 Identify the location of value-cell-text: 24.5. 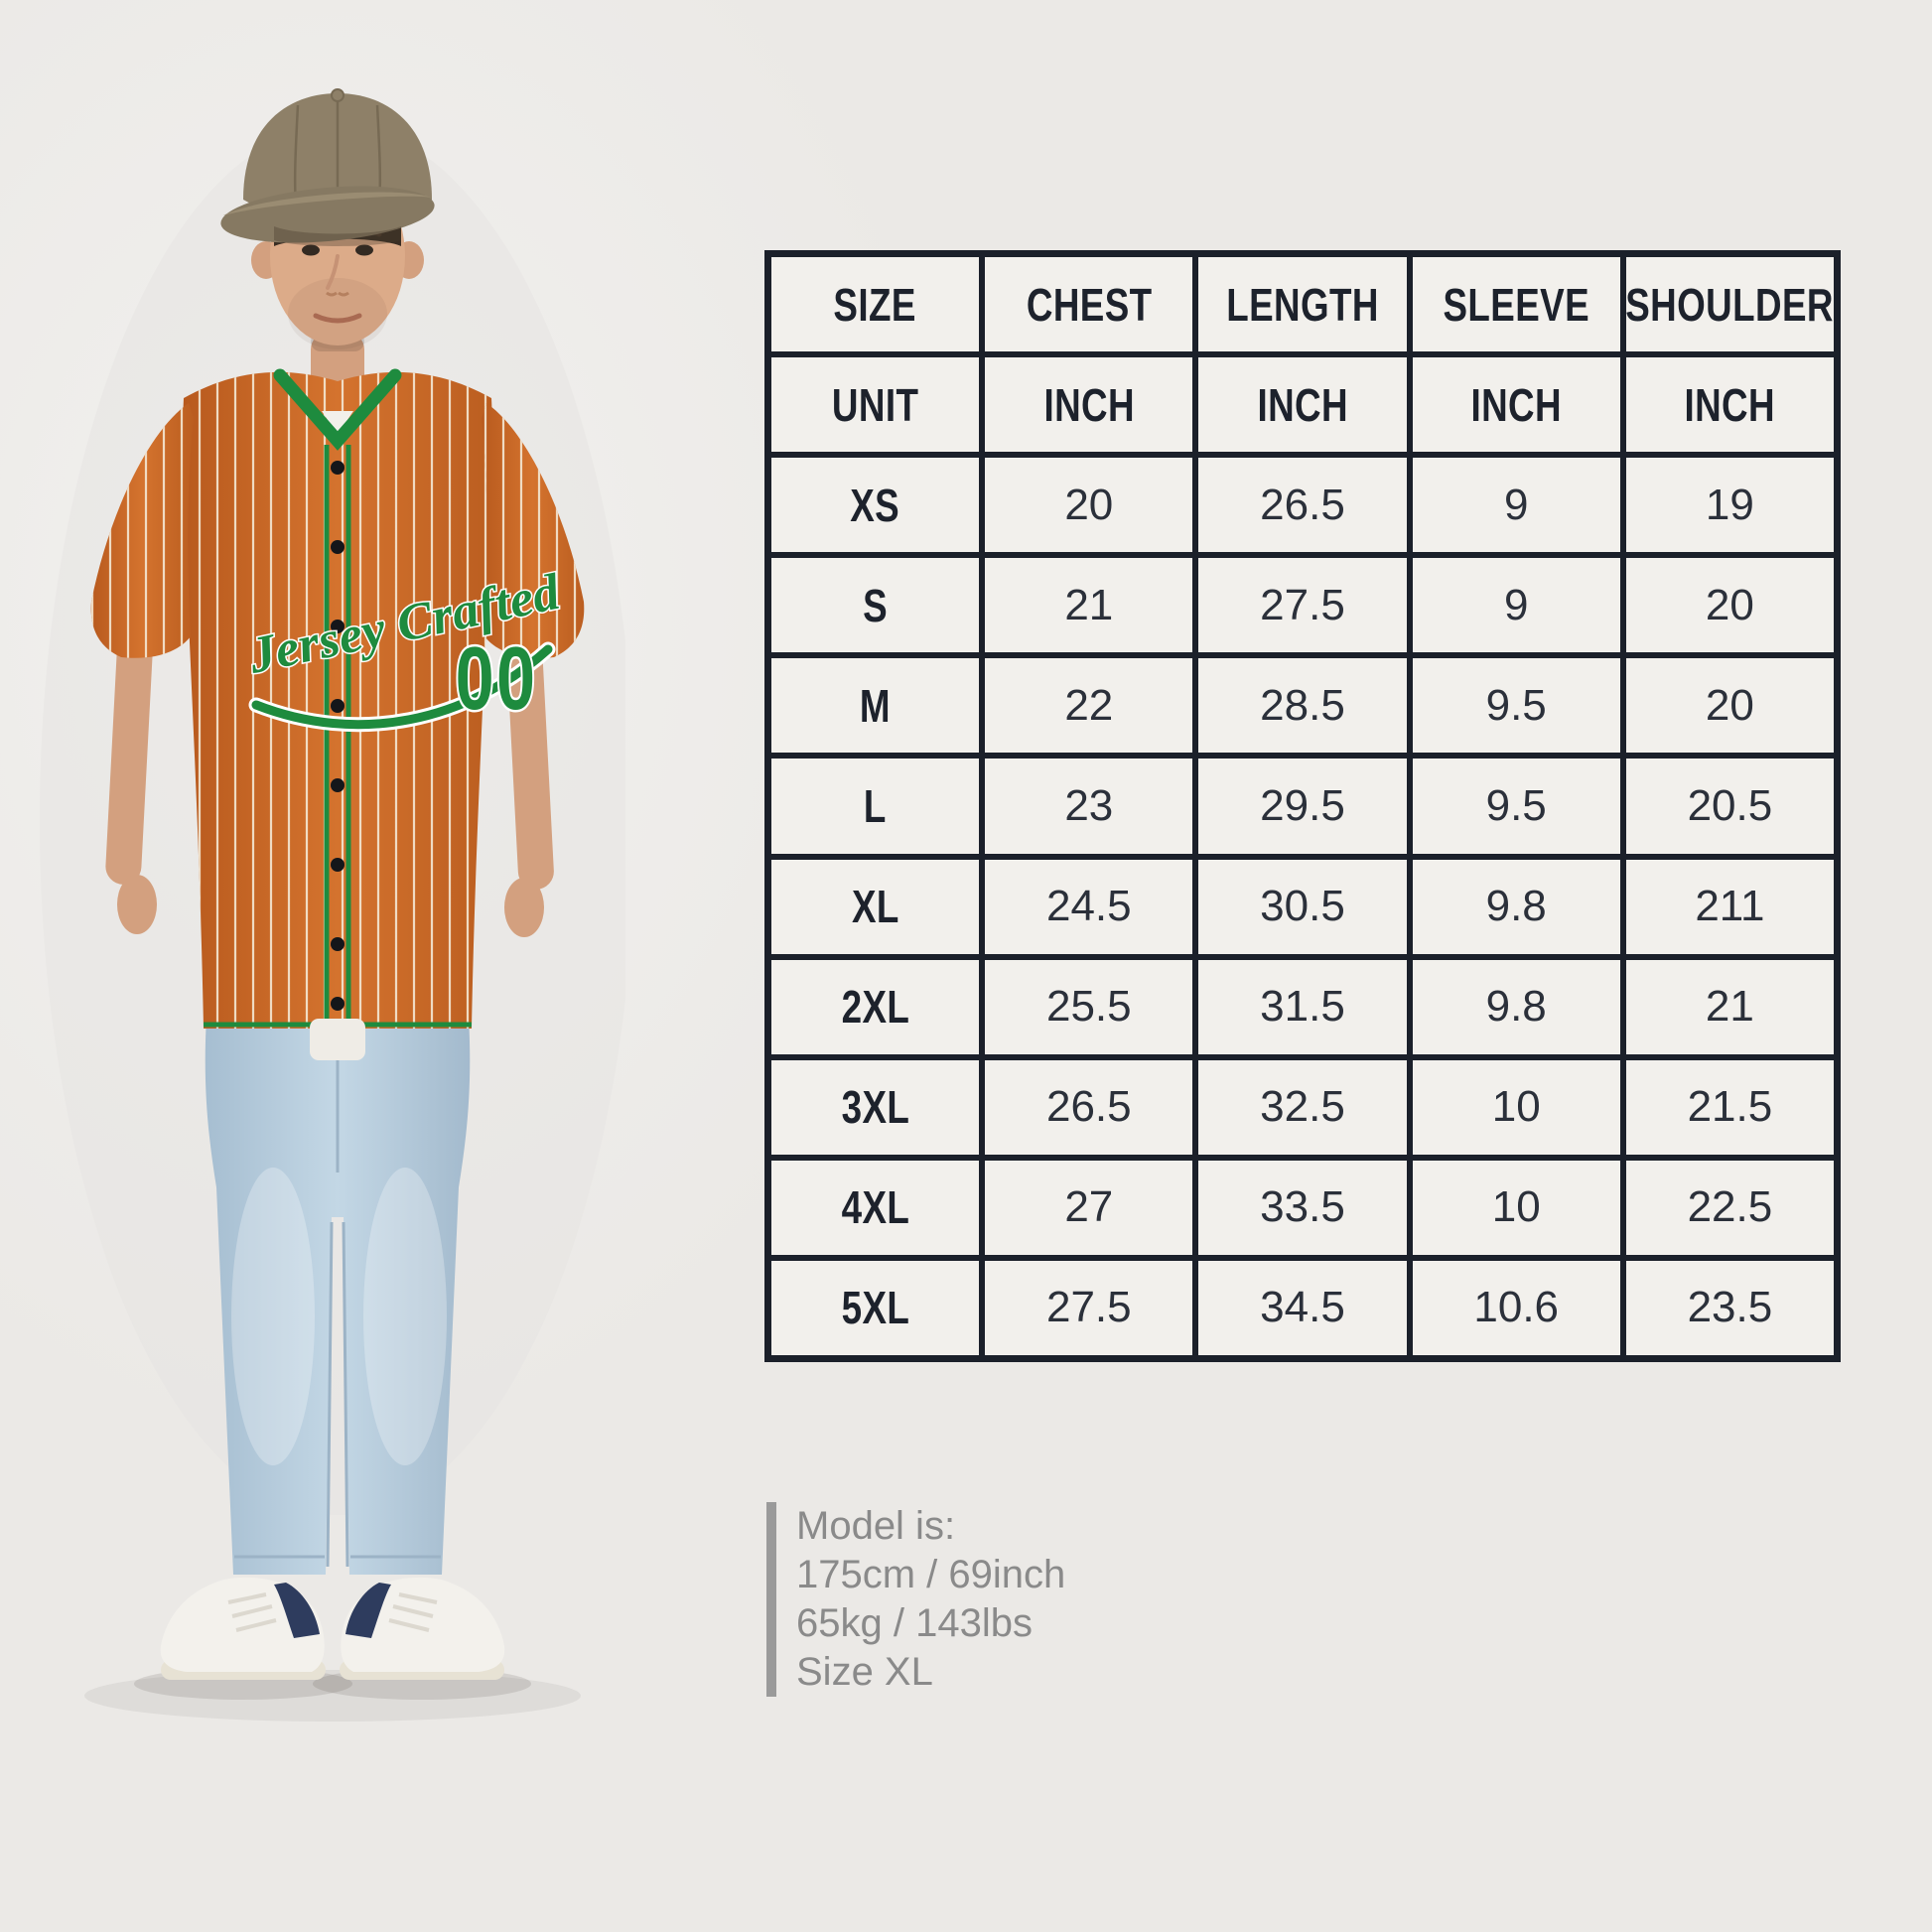
(1088, 906).